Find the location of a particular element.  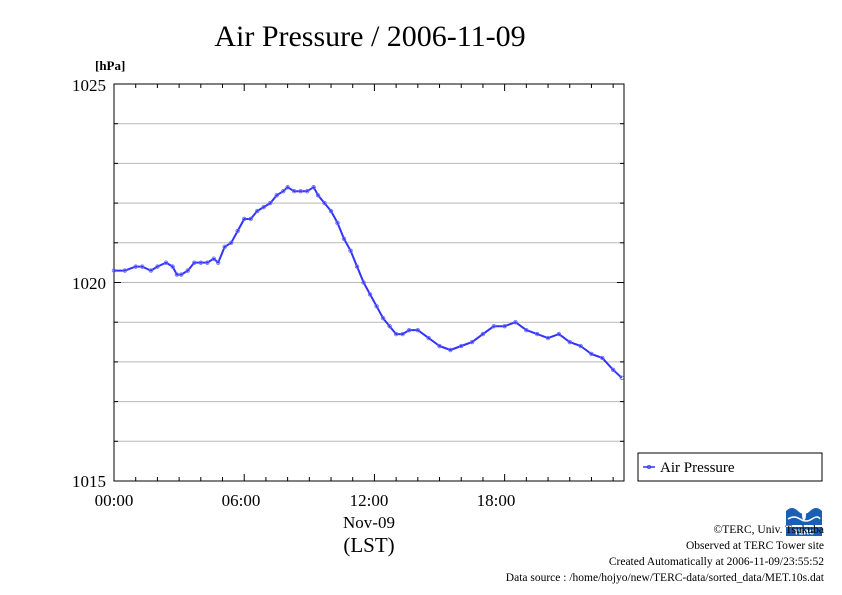

x-date-label: Nov-09 is located at coordinates (369, 522).